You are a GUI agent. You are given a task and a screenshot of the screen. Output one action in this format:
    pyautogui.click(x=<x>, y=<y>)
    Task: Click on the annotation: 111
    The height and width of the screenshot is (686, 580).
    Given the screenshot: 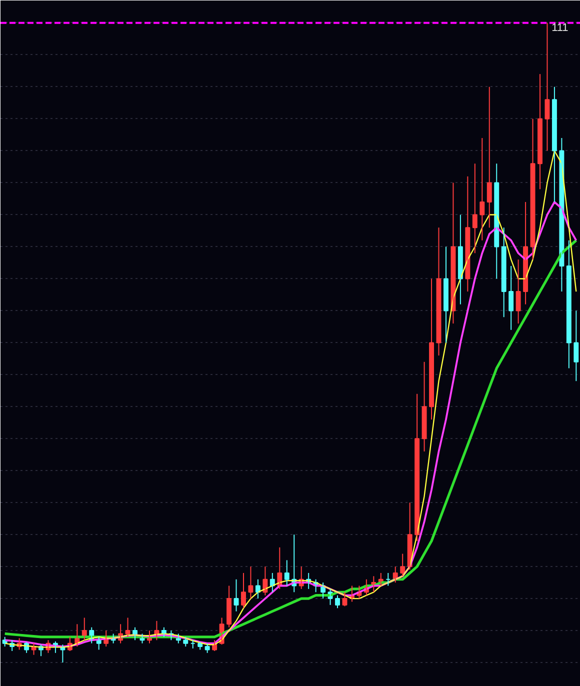 What is the action you would take?
    pyautogui.click(x=560, y=28)
    